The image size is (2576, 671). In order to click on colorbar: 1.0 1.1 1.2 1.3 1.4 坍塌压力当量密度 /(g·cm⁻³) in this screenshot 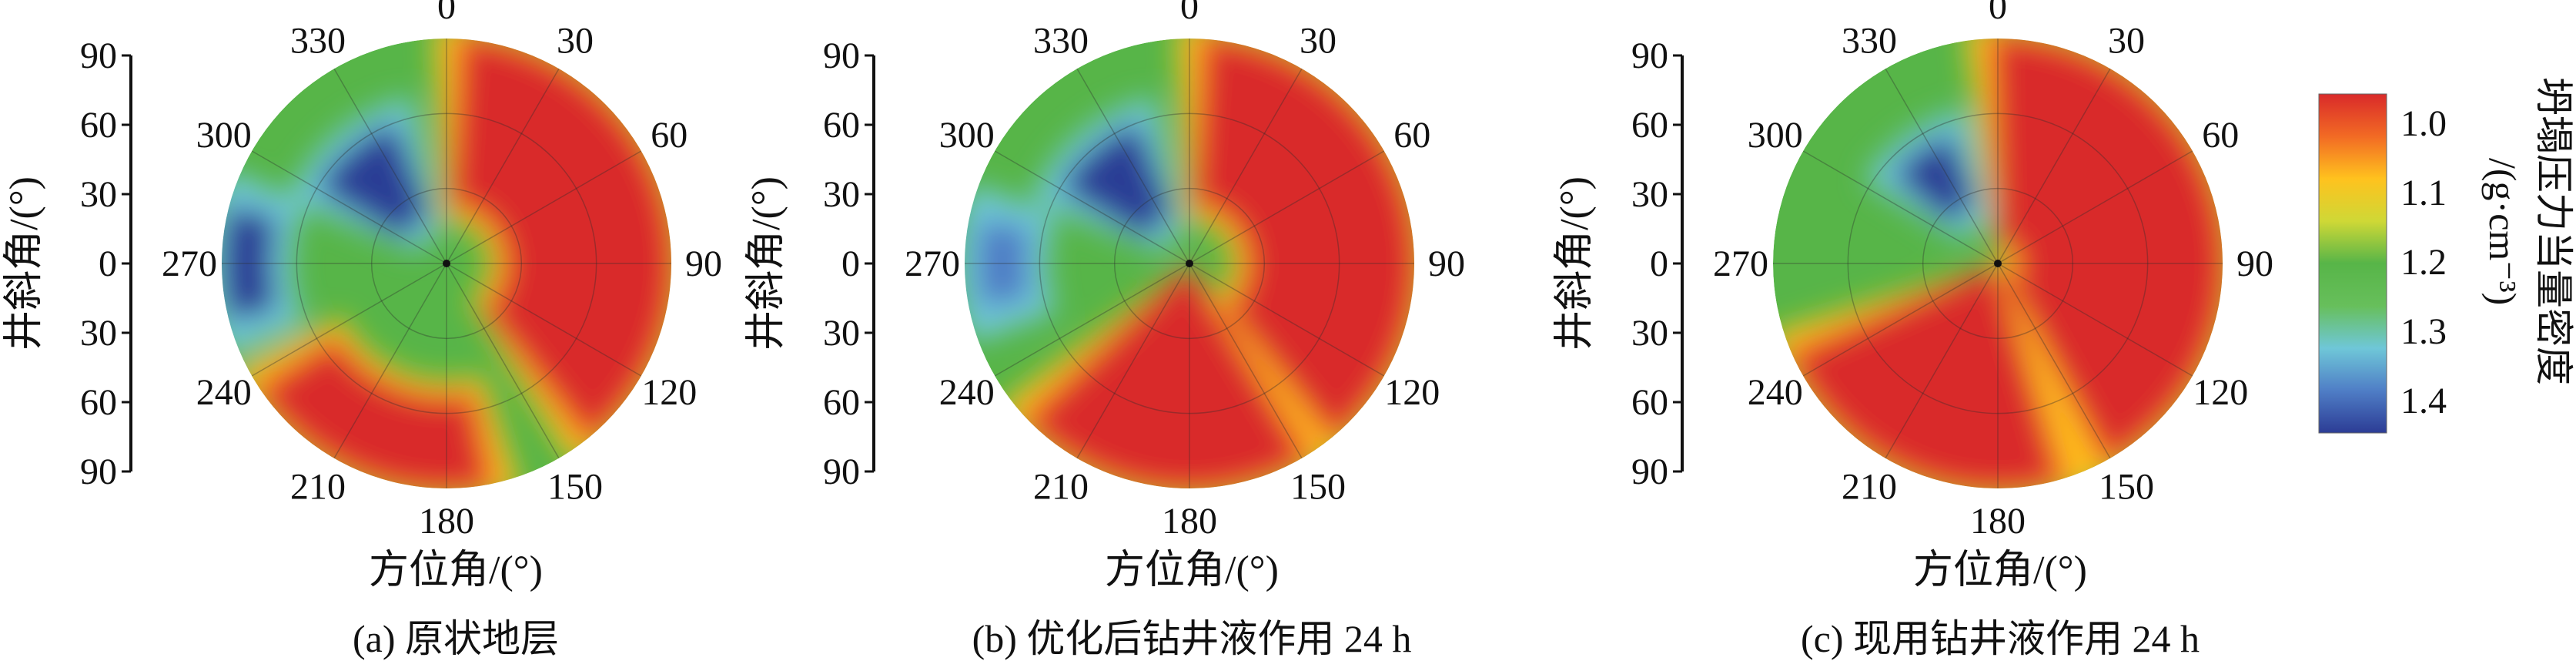, I will do `click(2447, 256)`.